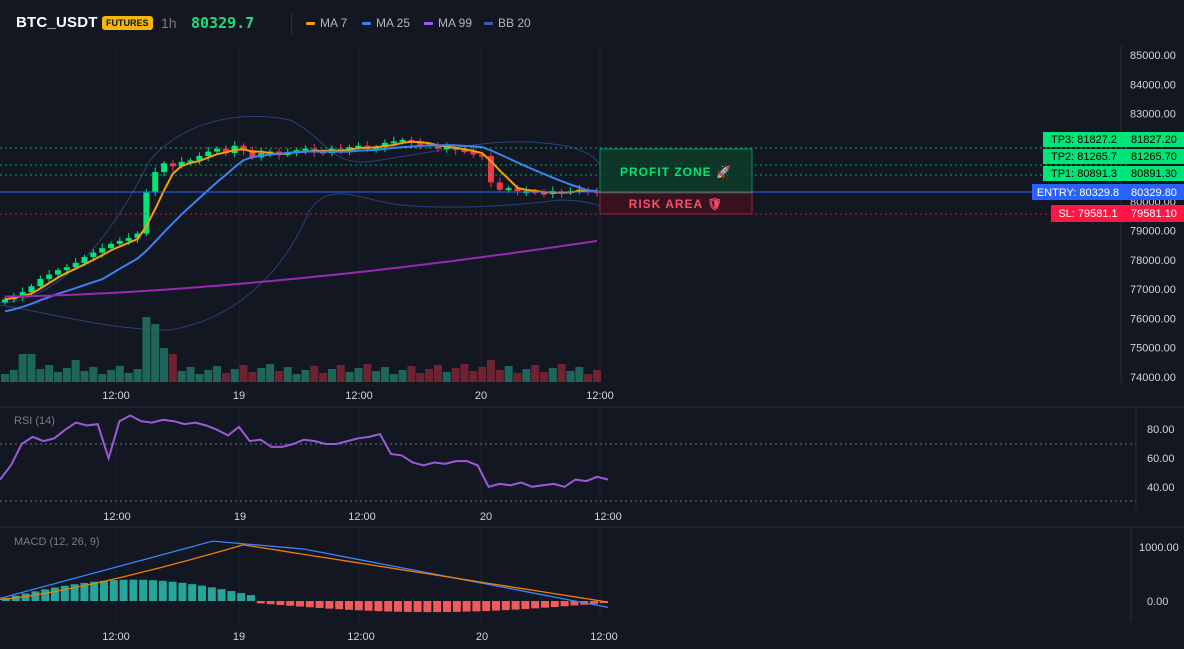  I want to click on header-divider, so click(291, 24).